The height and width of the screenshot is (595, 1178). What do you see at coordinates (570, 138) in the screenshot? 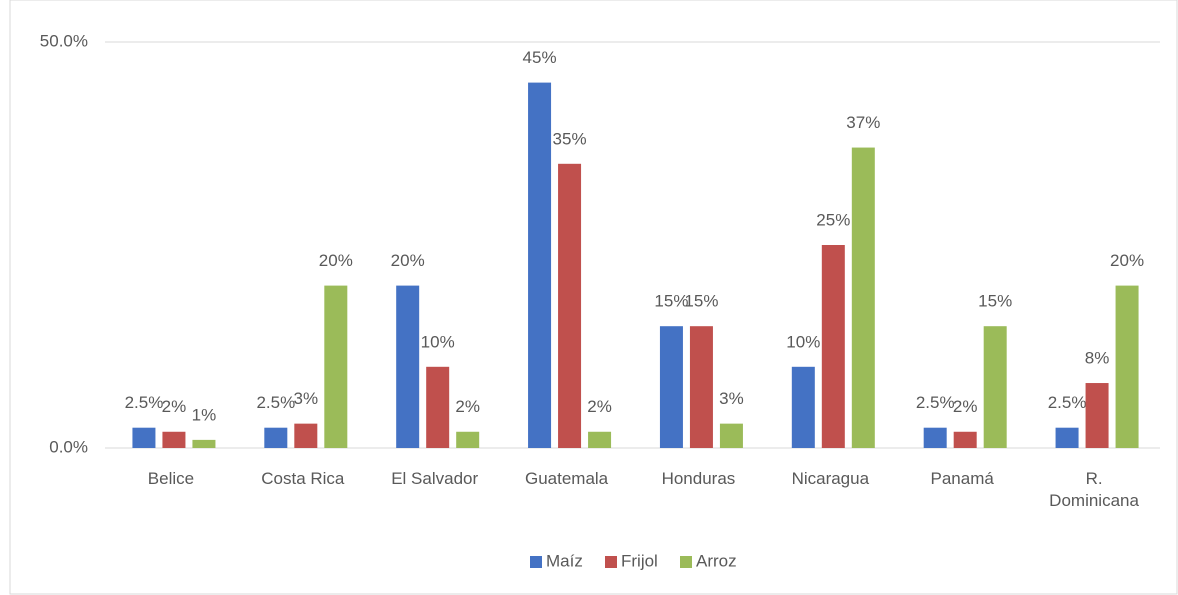
I see `data-label: 35%` at bounding box center [570, 138].